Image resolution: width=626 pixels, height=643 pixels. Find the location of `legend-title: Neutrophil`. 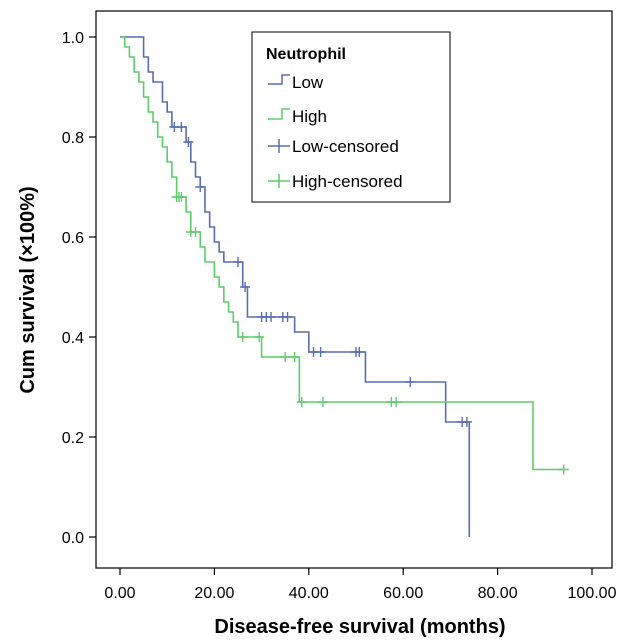

legend-title: Neutrophil is located at coordinates (306, 54).